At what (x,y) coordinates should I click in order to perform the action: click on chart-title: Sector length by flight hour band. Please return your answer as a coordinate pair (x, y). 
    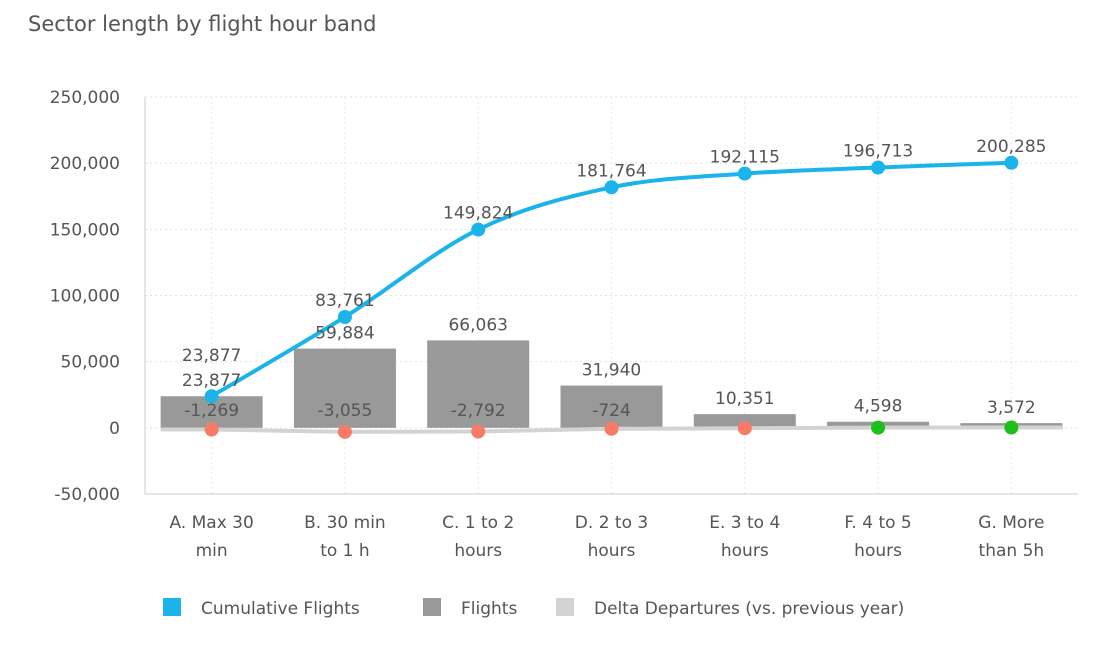
    Looking at the image, I should click on (202, 24).